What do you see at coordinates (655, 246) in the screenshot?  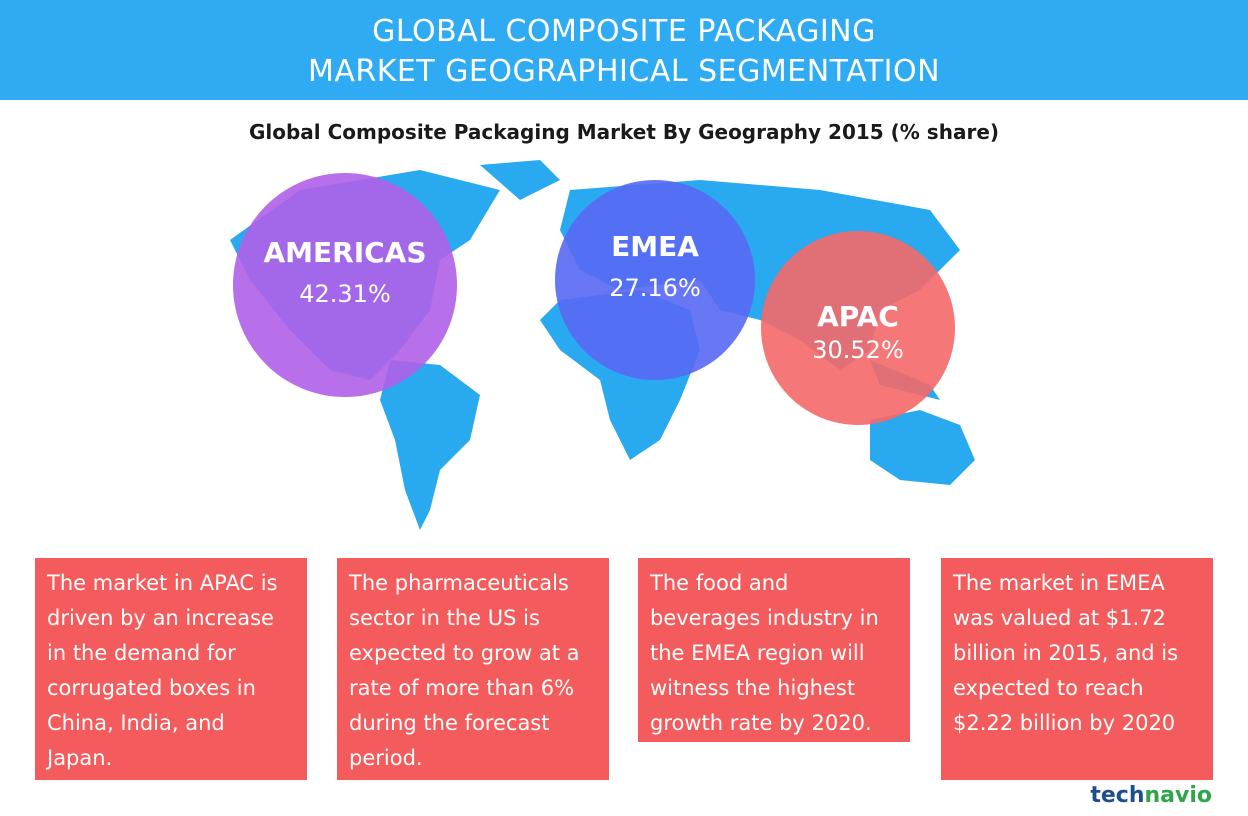 I see `region-name: EMEA` at bounding box center [655, 246].